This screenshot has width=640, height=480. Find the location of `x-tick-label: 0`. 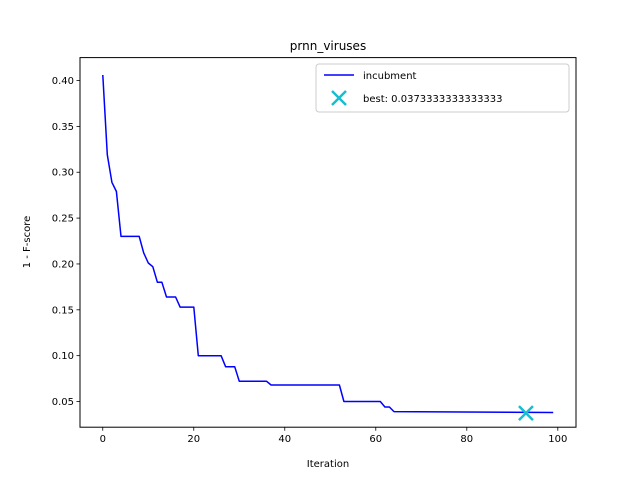

x-tick-label: 0 is located at coordinates (103, 439).